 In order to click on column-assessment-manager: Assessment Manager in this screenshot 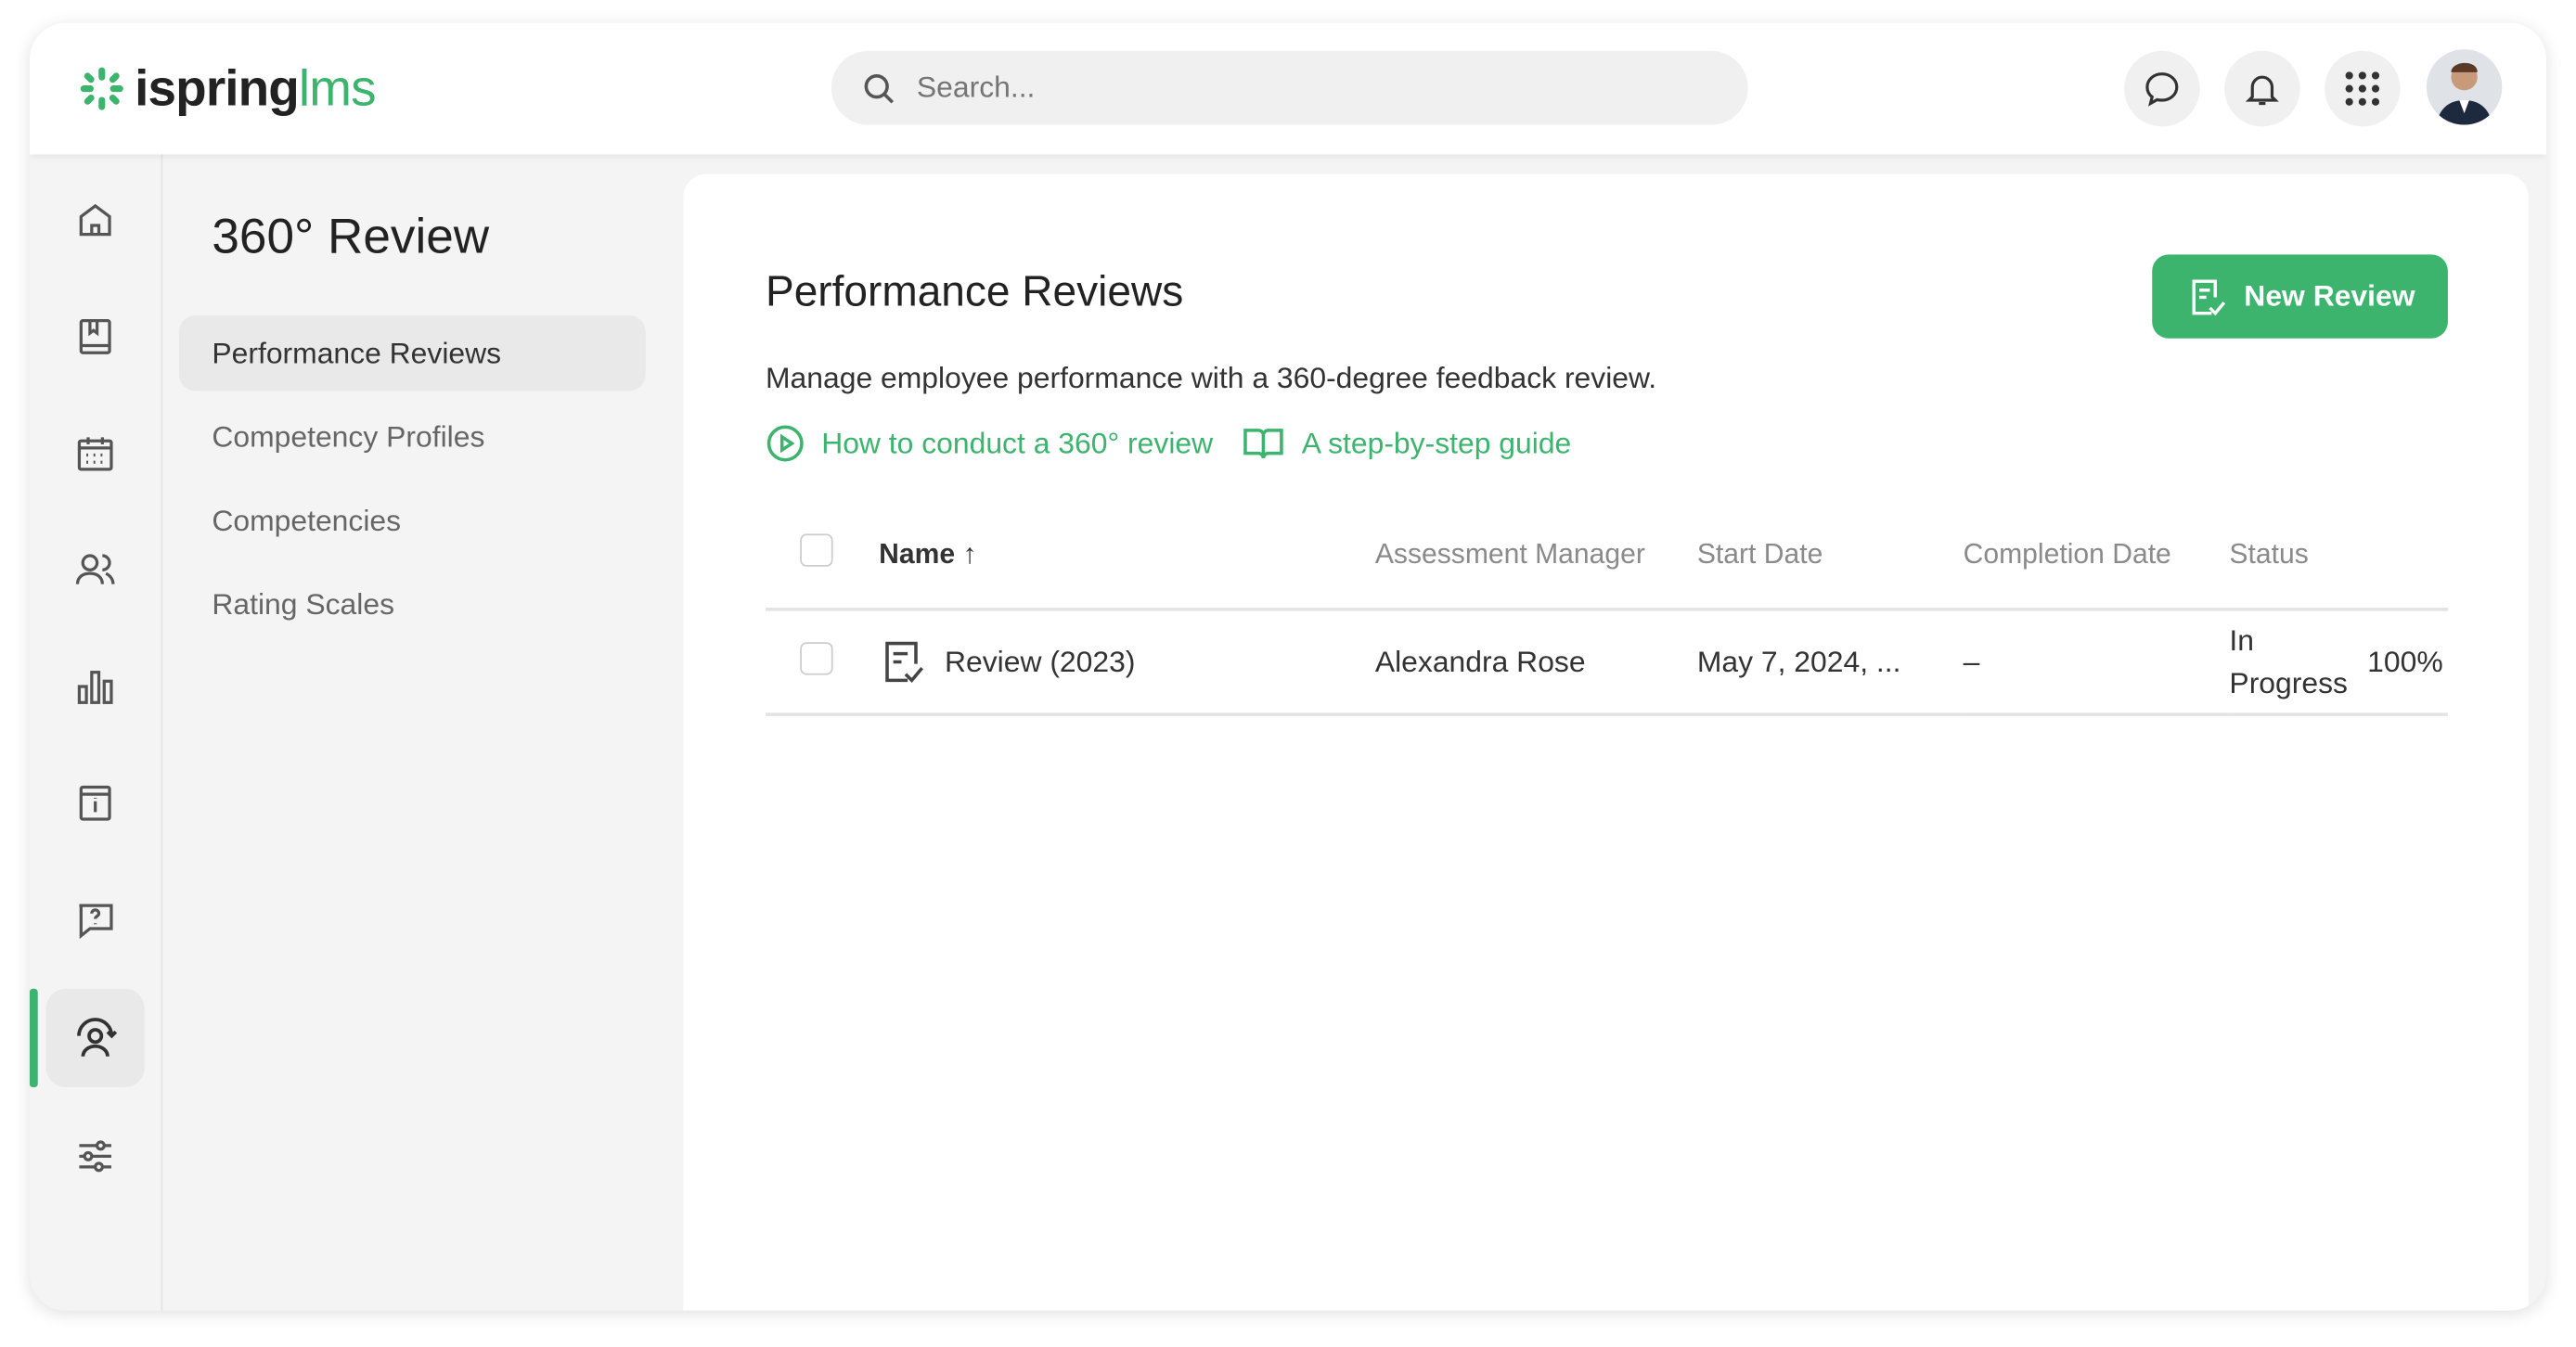, I will do `click(1534, 556)`.